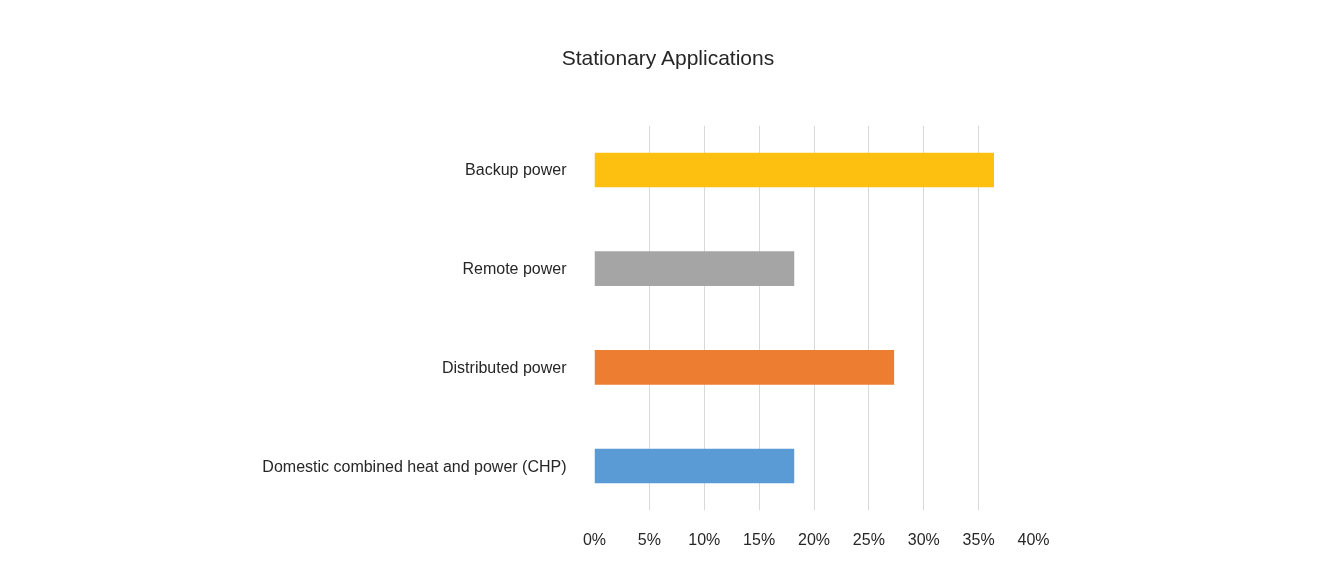  What do you see at coordinates (505, 367) in the screenshot?
I see `y-tick-label: Distributed power` at bounding box center [505, 367].